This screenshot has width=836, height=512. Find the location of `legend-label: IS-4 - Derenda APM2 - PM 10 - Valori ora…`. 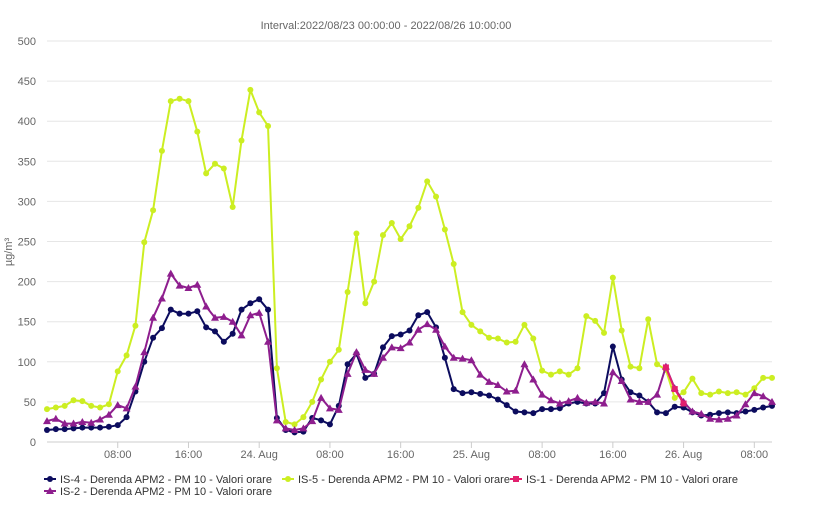

legend-label: IS-4 - Derenda APM2 - PM 10 - Valori ora… is located at coordinates (166, 480).